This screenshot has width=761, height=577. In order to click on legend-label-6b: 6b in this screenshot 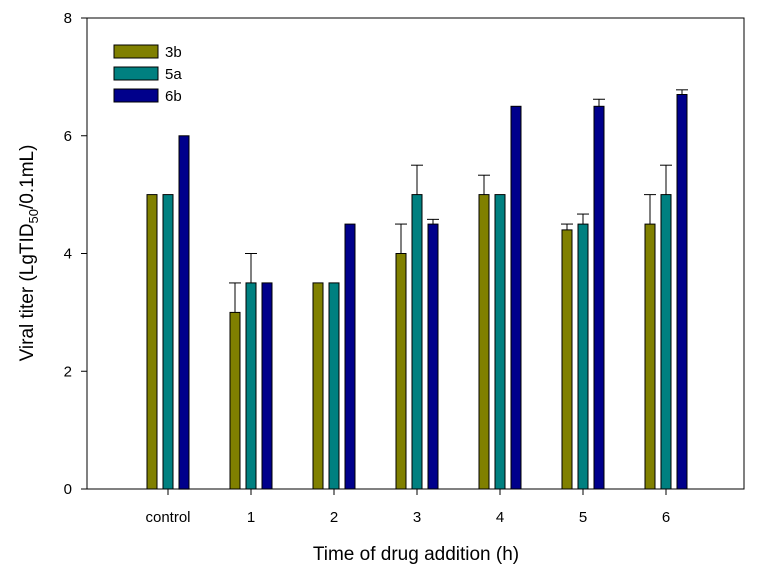, I will do `click(173, 96)`.